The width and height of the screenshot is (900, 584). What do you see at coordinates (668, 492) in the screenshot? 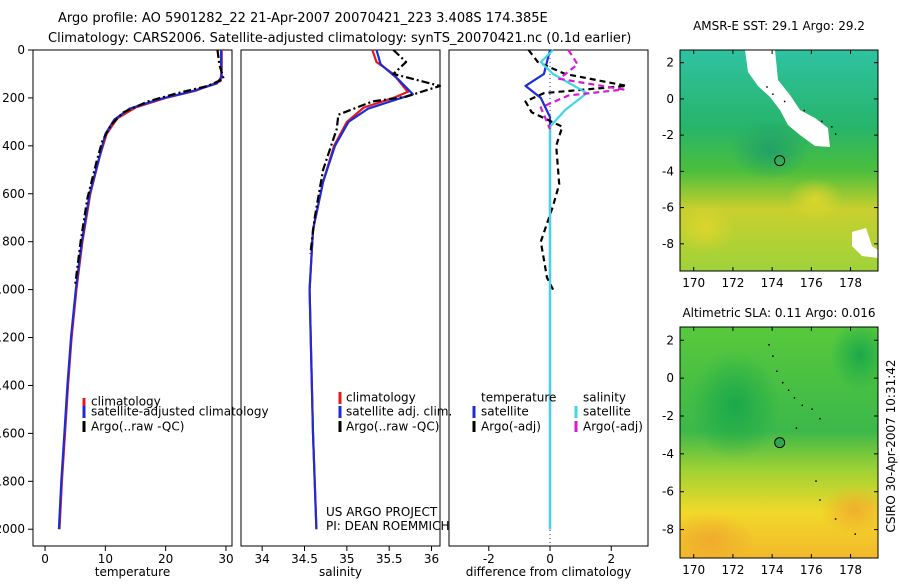
I see `y-tick-label: -6` at bounding box center [668, 492].